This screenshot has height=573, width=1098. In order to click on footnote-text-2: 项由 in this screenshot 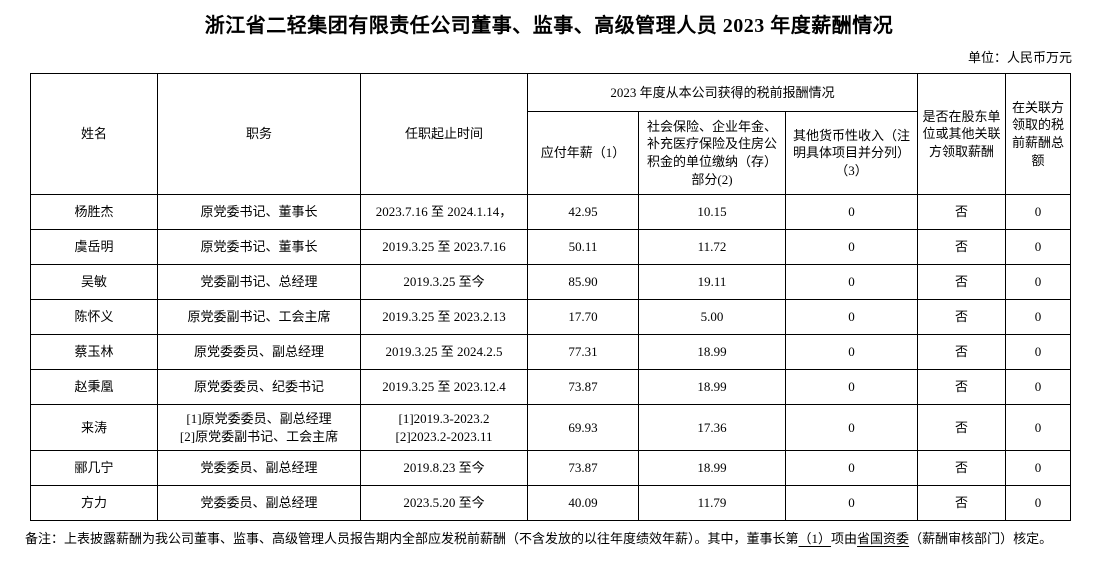, I will do `click(844, 538)`.